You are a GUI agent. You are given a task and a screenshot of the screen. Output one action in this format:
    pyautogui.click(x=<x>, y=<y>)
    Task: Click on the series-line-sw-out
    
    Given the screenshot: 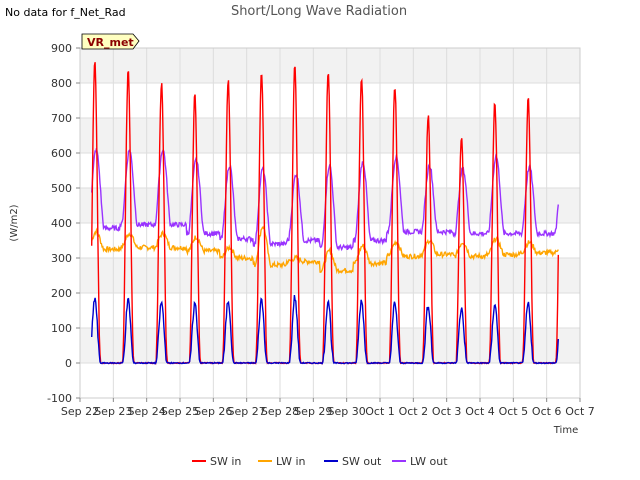 What is the action you would take?
    pyautogui.click(x=325, y=330)
    